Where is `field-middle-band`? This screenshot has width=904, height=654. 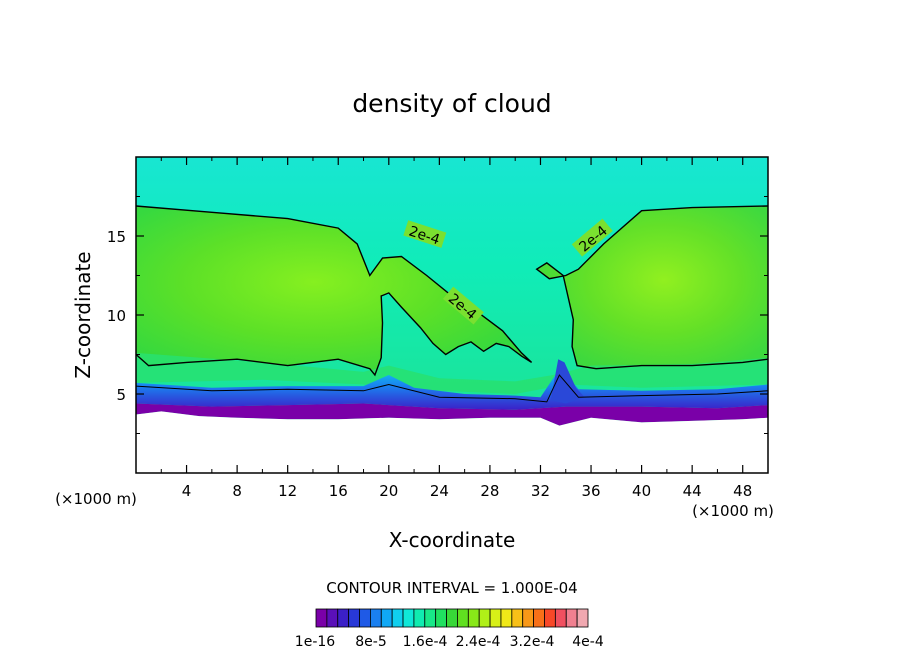
field-middle-band is located at coordinates (452, 373).